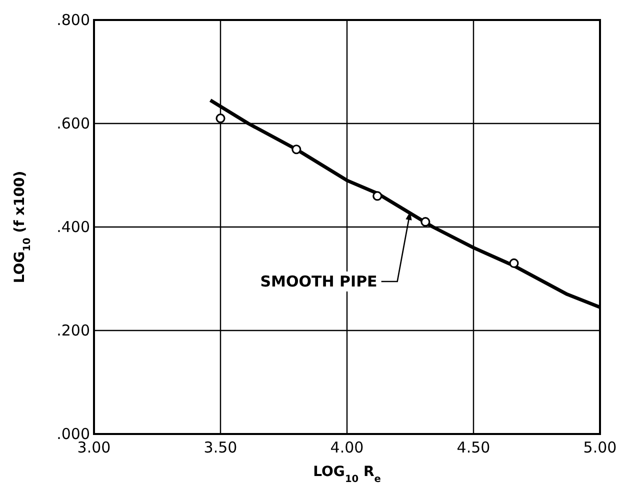 The height and width of the screenshot is (485, 635). Describe the element at coordinates (221, 447) in the screenshot. I see `x-tick-label: 3.50` at that location.